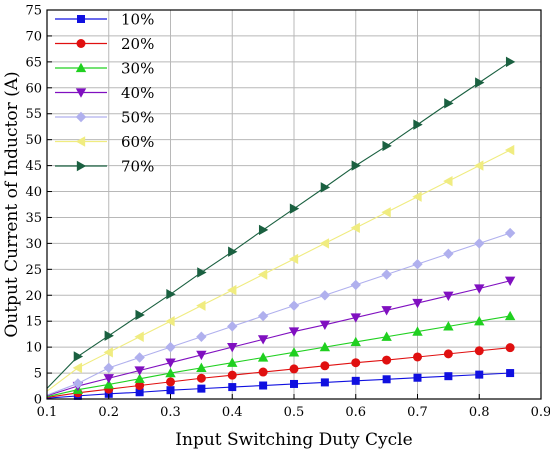 This screenshot has height=457, width=550. What do you see at coordinates (137, 118) in the screenshot?
I see `legend-label: 50%` at bounding box center [137, 118].